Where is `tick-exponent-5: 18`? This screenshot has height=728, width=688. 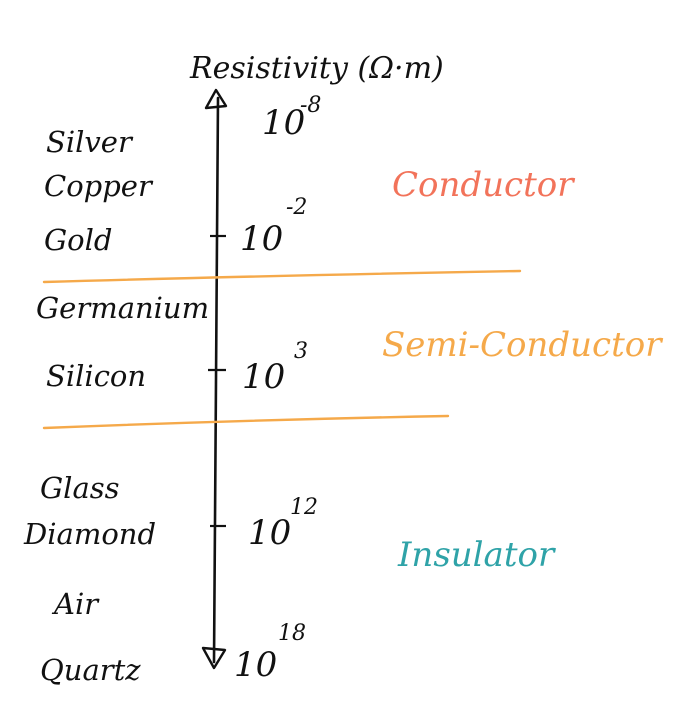 tick-exponent-5: 18 is located at coordinates (292, 633).